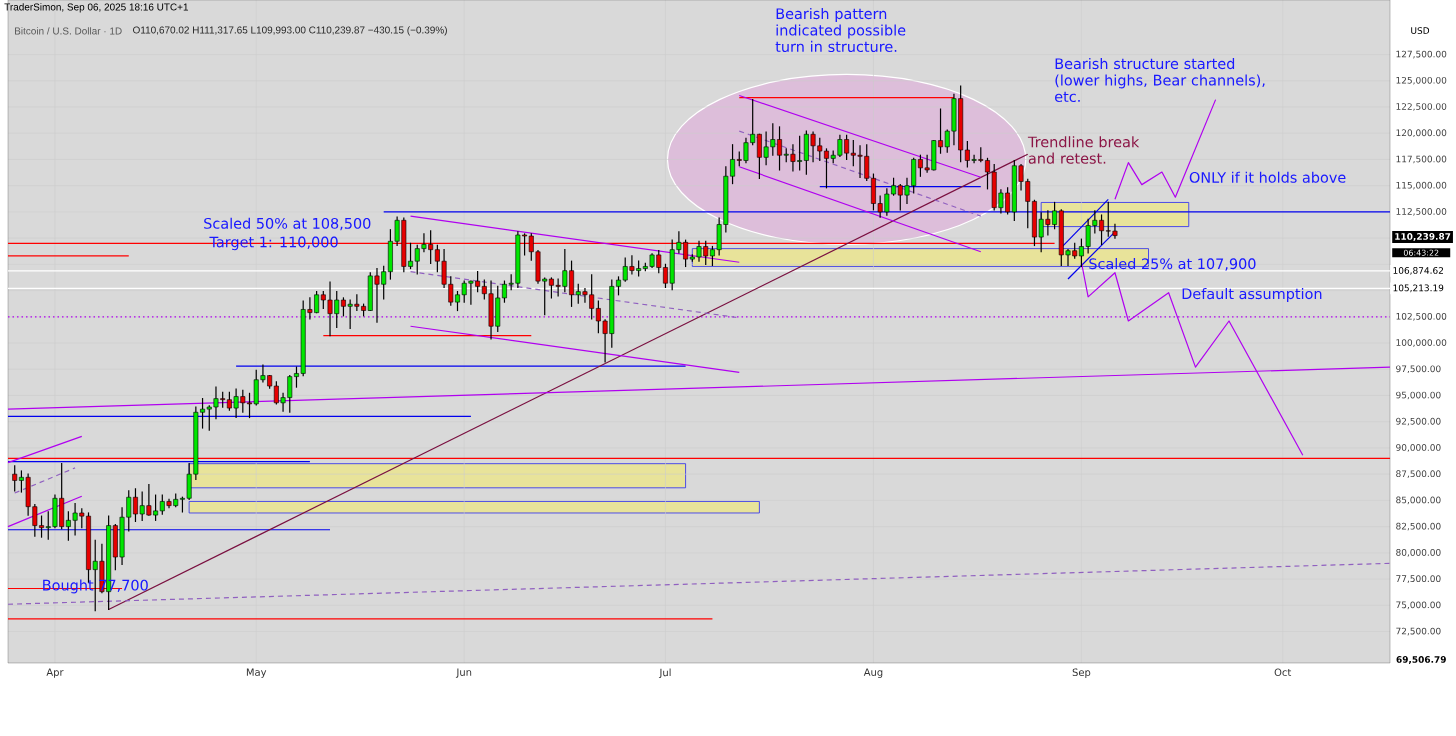  Describe the element at coordinates (96, 8) in the screenshot. I see `annotation: TraderSimon, Sep 06, 2025 18:16 UTC+1` at that location.